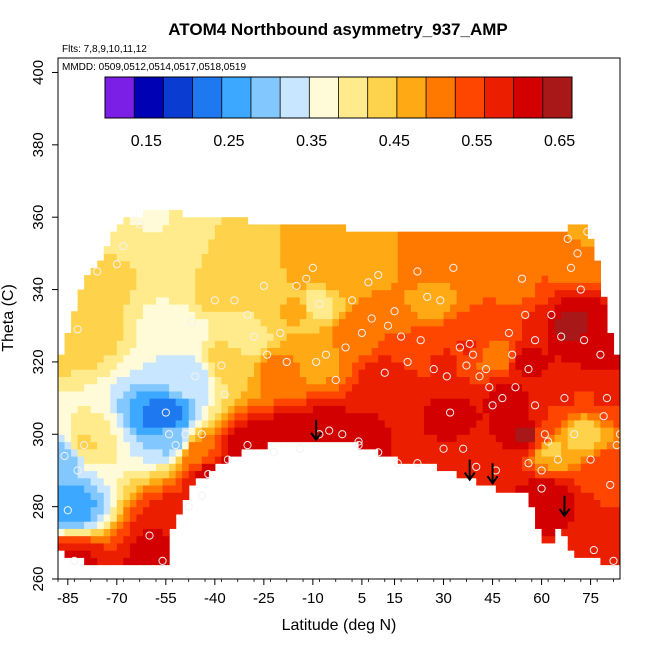 The image size is (650, 650). I want to click on observation-marker, so click(528, 369).